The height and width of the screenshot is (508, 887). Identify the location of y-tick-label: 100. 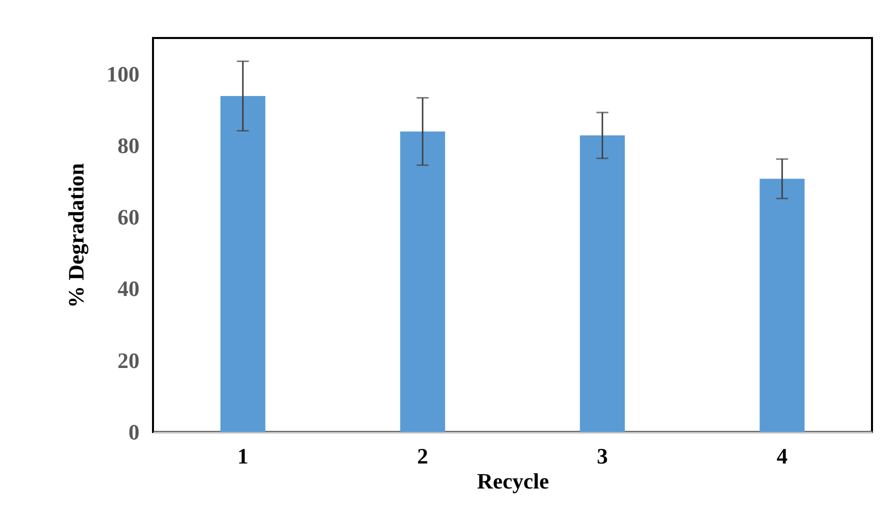
(123, 73).